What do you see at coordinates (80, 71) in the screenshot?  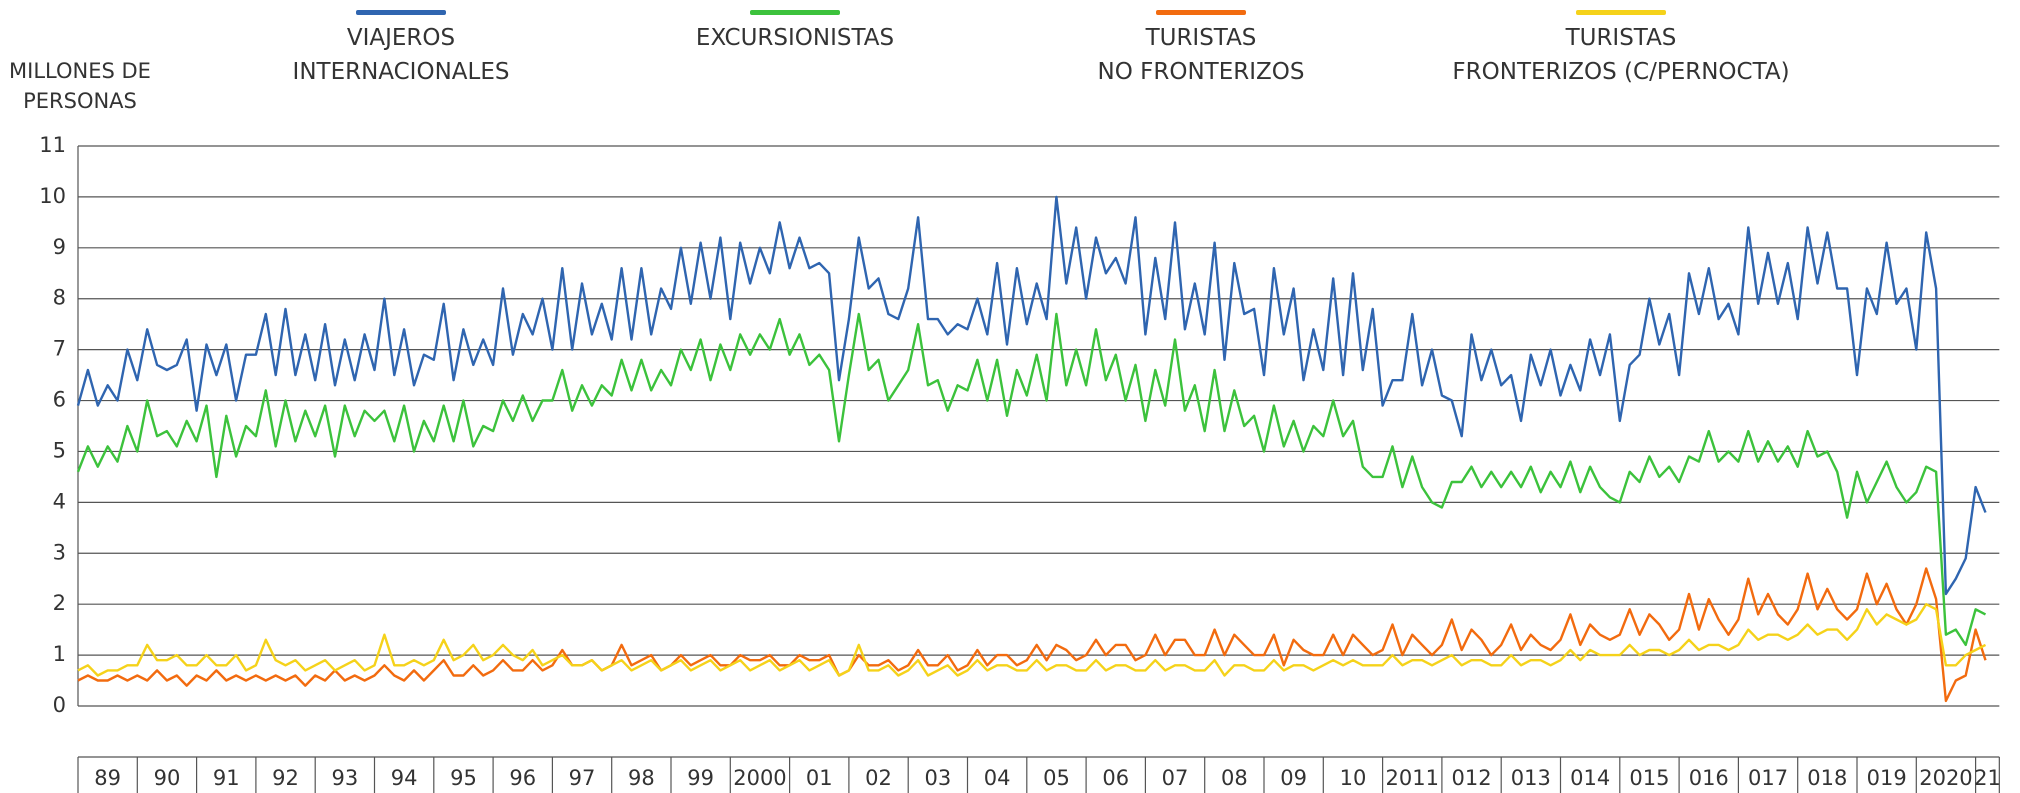 I see `y-axis-label-line: MILLONES DE` at bounding box center [80, 71].